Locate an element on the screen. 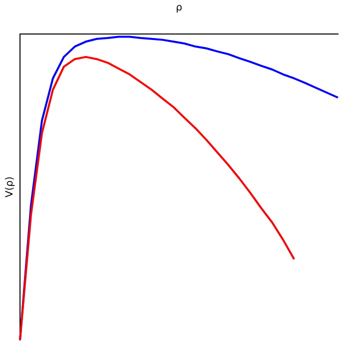 Image resolution: width=346 pixels, height=346 pixels. x-axis-title: ρ is located at coordinates (179, 8).